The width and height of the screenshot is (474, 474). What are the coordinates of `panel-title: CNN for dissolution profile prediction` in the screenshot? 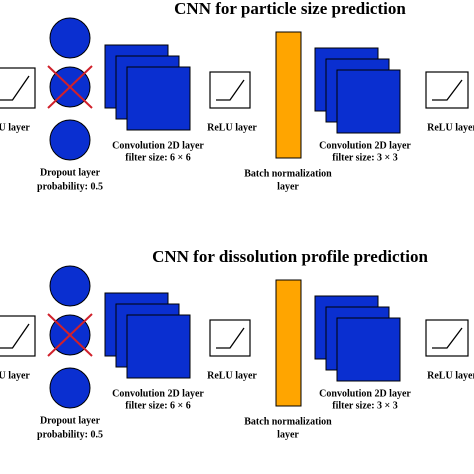 It's located at (290, 256).